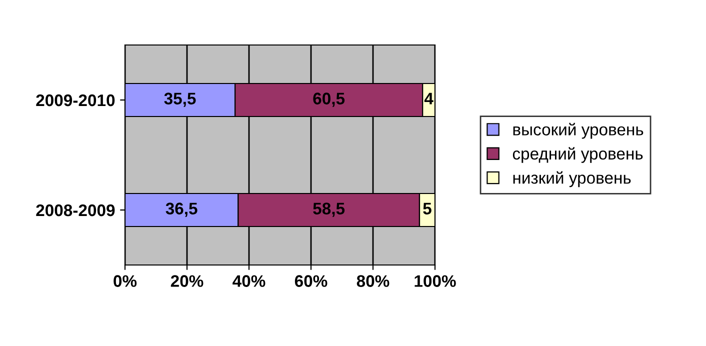  I want to click on data-label: 36,5, so click(182, 209).